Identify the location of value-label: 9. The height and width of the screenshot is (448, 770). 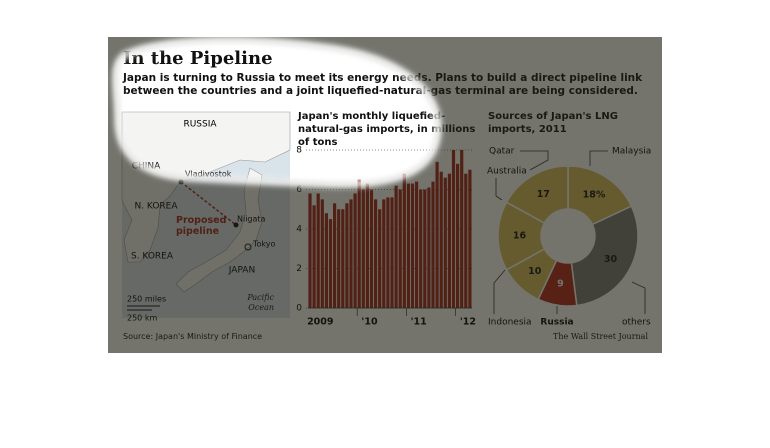
(560, 283).